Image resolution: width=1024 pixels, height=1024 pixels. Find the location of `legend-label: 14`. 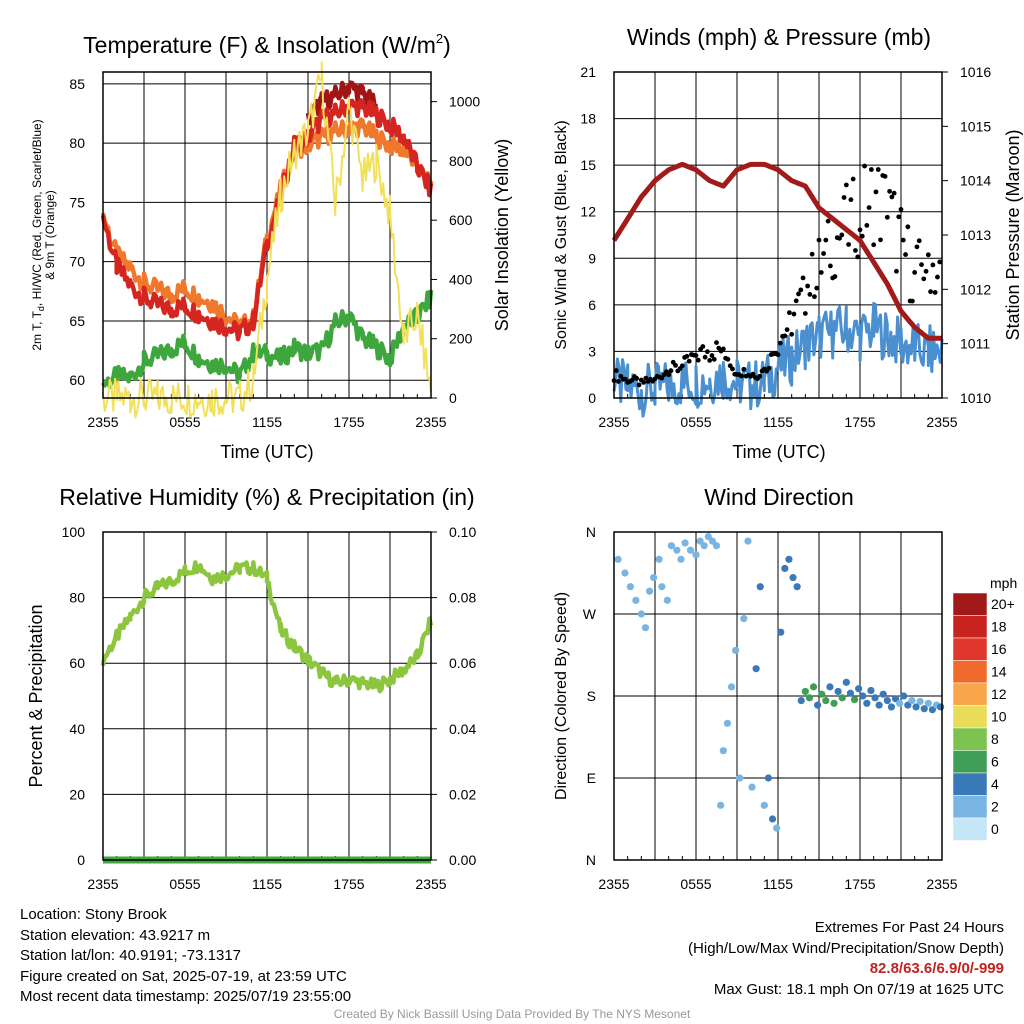

legend-label: 14 is located at coordinates (999, 672).